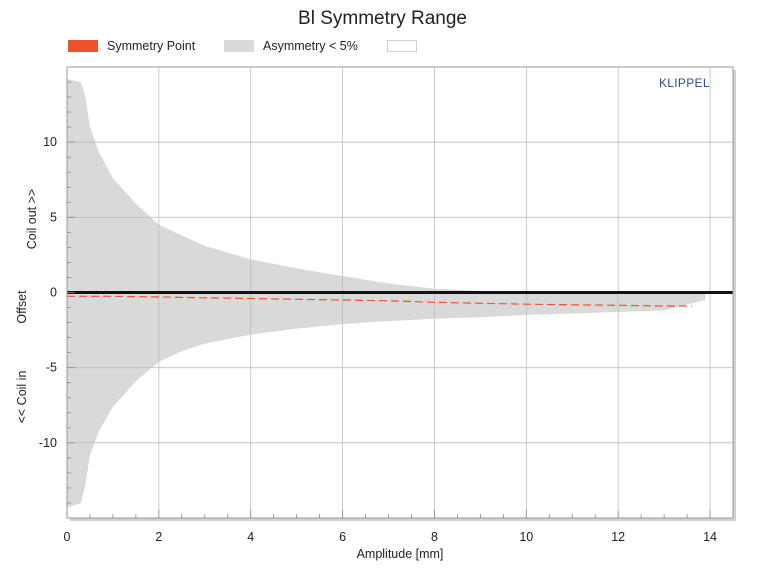 This screenshot has width=765, height=579. What do you see at coordinates (32, 219) in the screenshot?
I see `y-label-coil-out: Coil out >>` at bounding box center [32, 219].